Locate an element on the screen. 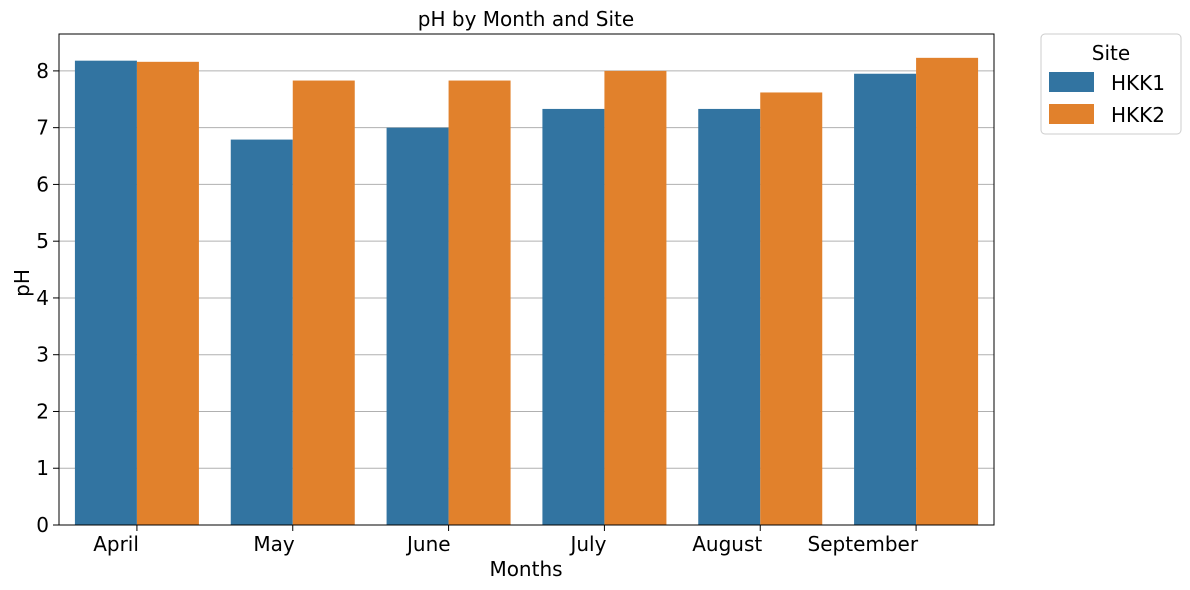  x-axis-ticks: April May June July August September is located at coordinates (506, 540).